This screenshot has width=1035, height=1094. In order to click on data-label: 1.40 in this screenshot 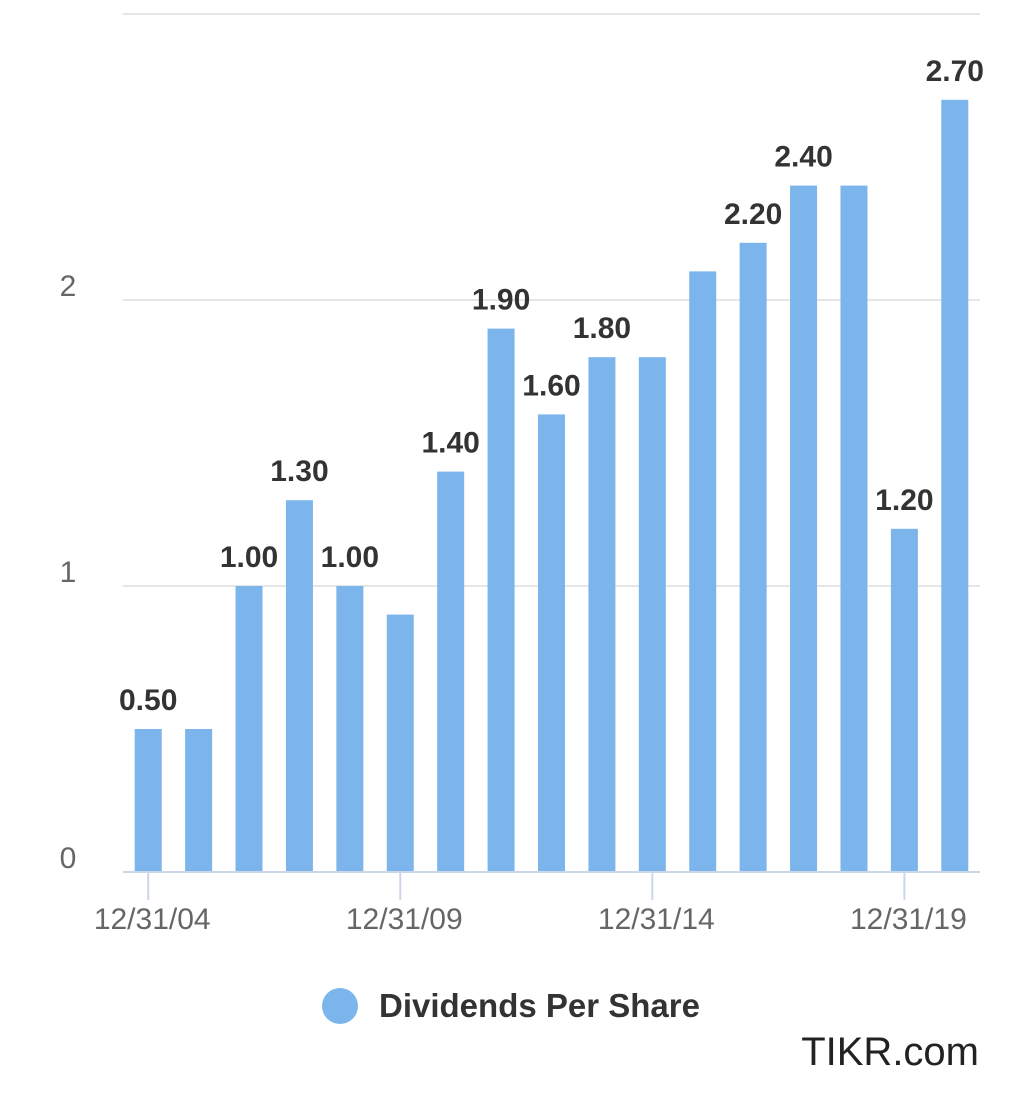, I will do `click(450, 443)`.